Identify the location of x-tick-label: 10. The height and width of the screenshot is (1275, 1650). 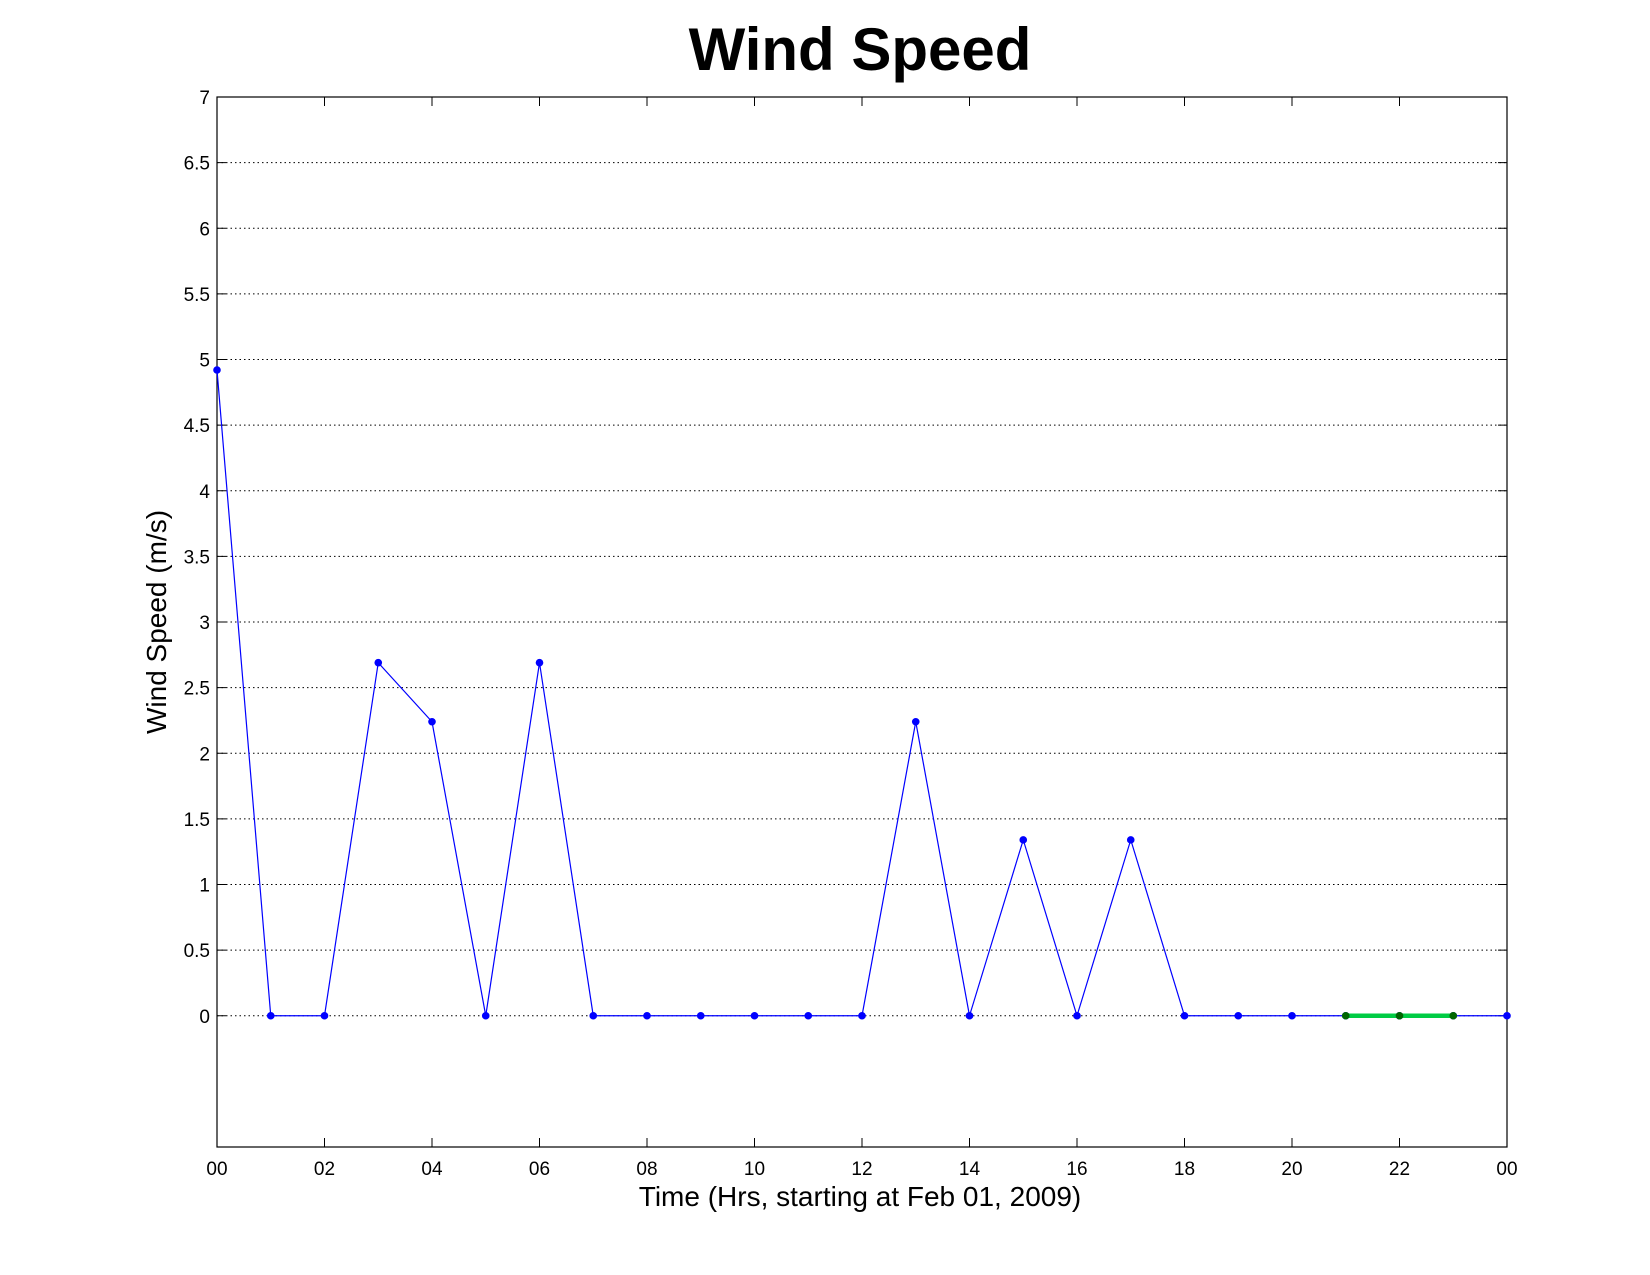
(754, 1169).